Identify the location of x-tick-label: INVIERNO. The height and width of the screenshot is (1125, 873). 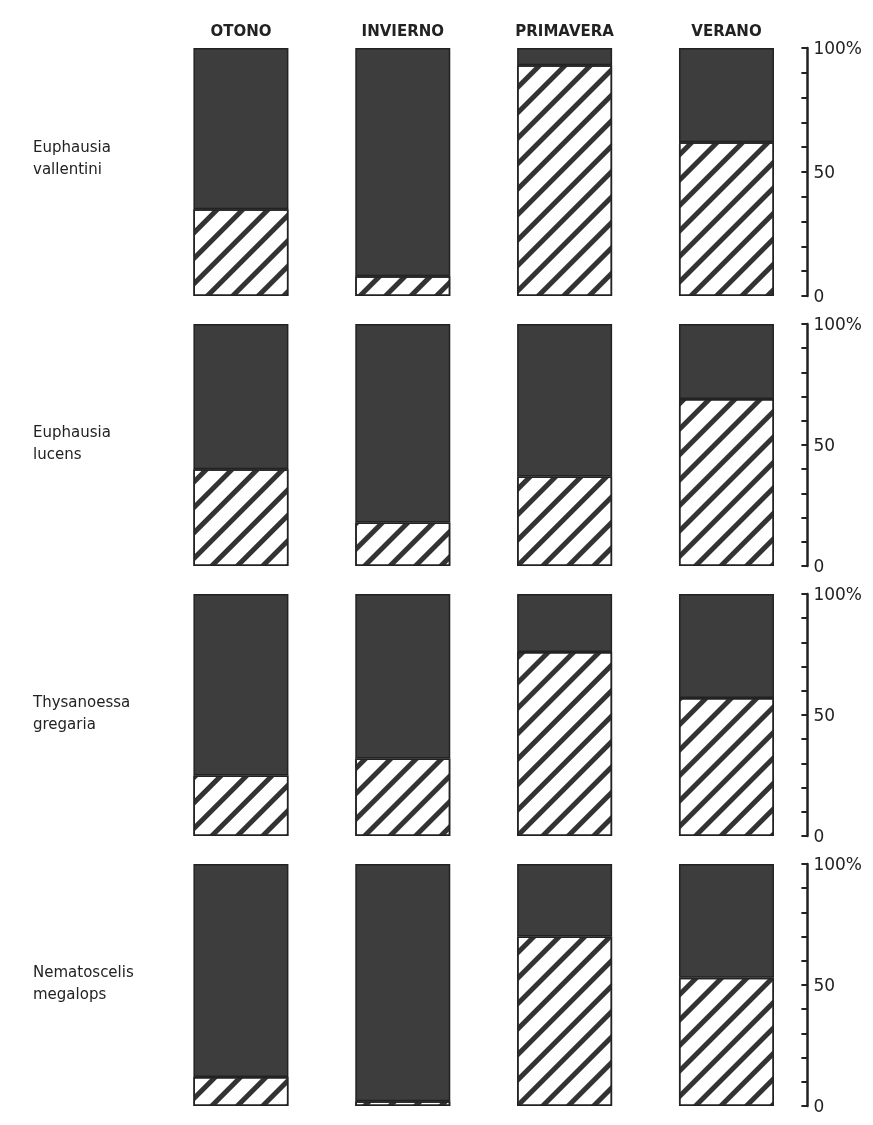
(402, 30).